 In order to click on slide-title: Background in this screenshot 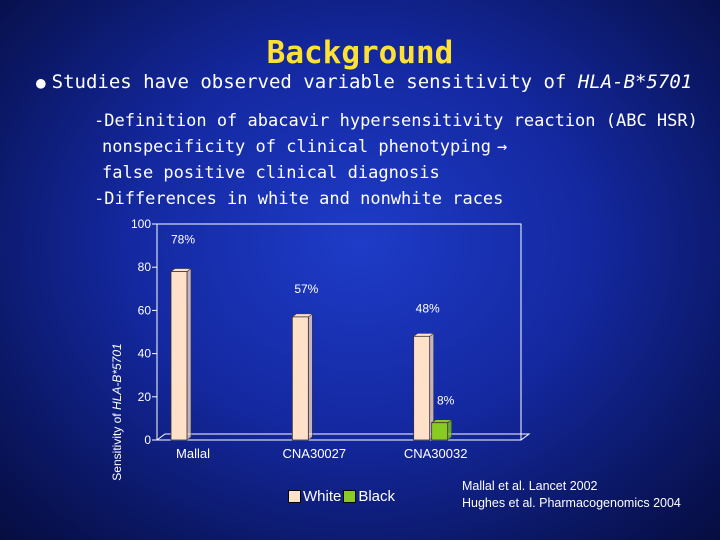, I will do `click(360, 53)`.